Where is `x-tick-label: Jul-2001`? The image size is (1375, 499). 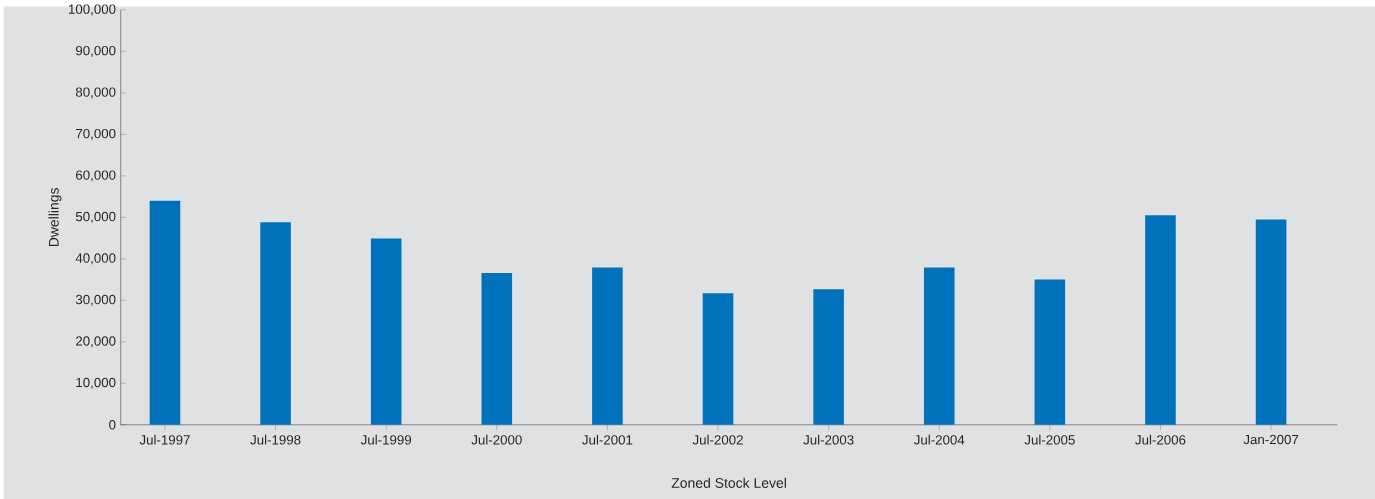
x-tick-label: Jul-2001 is located at coordinates (607, 439).